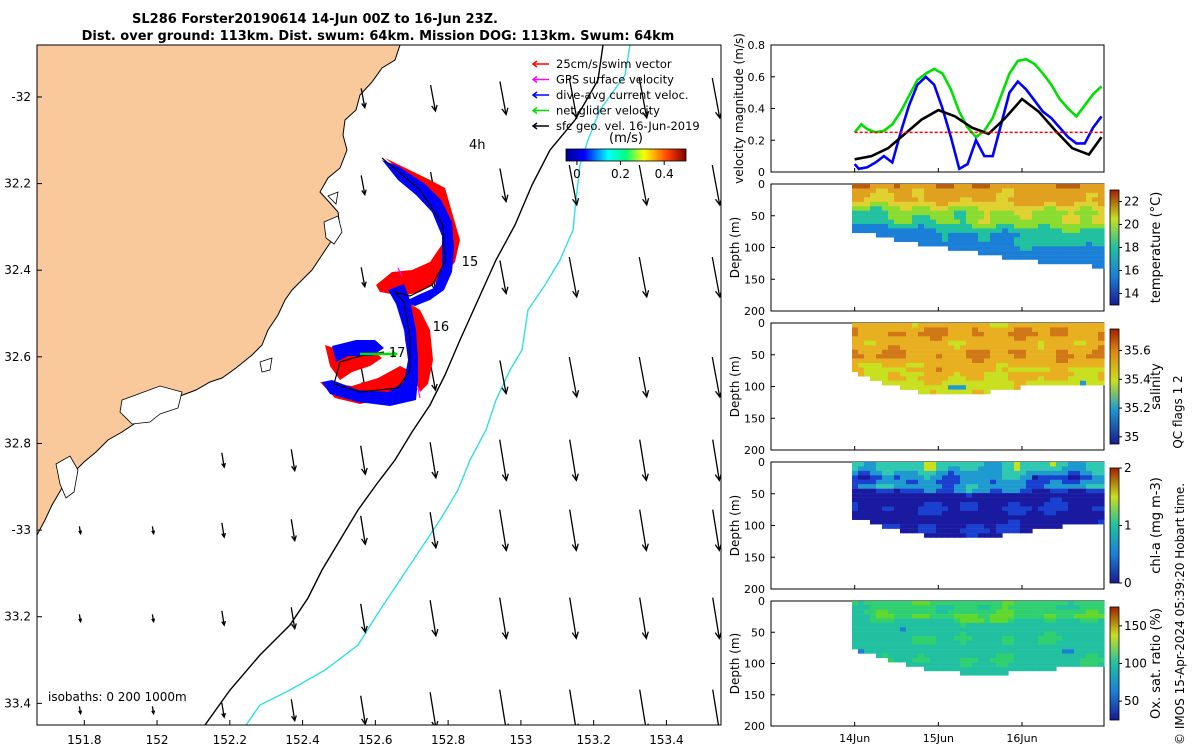 The height and width of the screenshot is (750, 1200). What do you see at coordinates (758, 494) in the screenshot?
I see `depth-tick-label: 50` at bounding box center [758, 494].